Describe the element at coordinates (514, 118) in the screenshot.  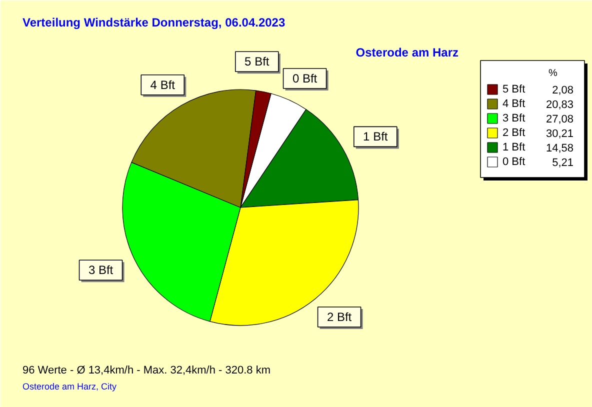
I see `legend-label: 3 Bft` at that location.